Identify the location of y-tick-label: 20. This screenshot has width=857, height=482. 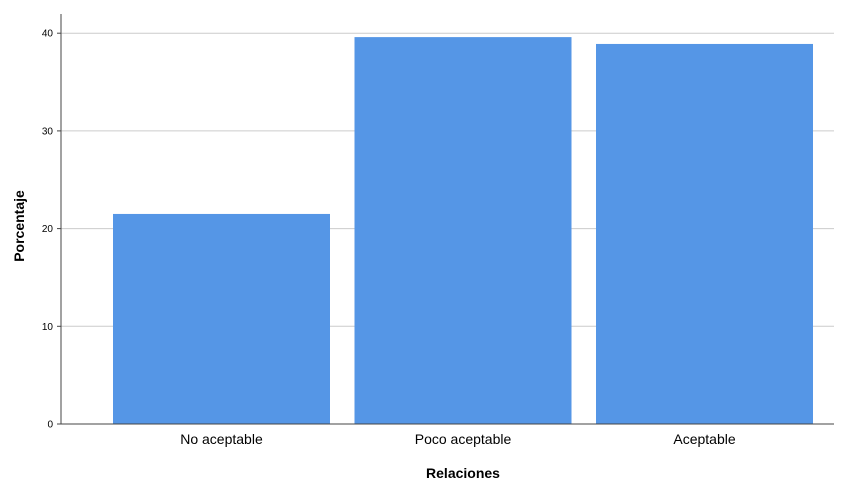
(48, 229).